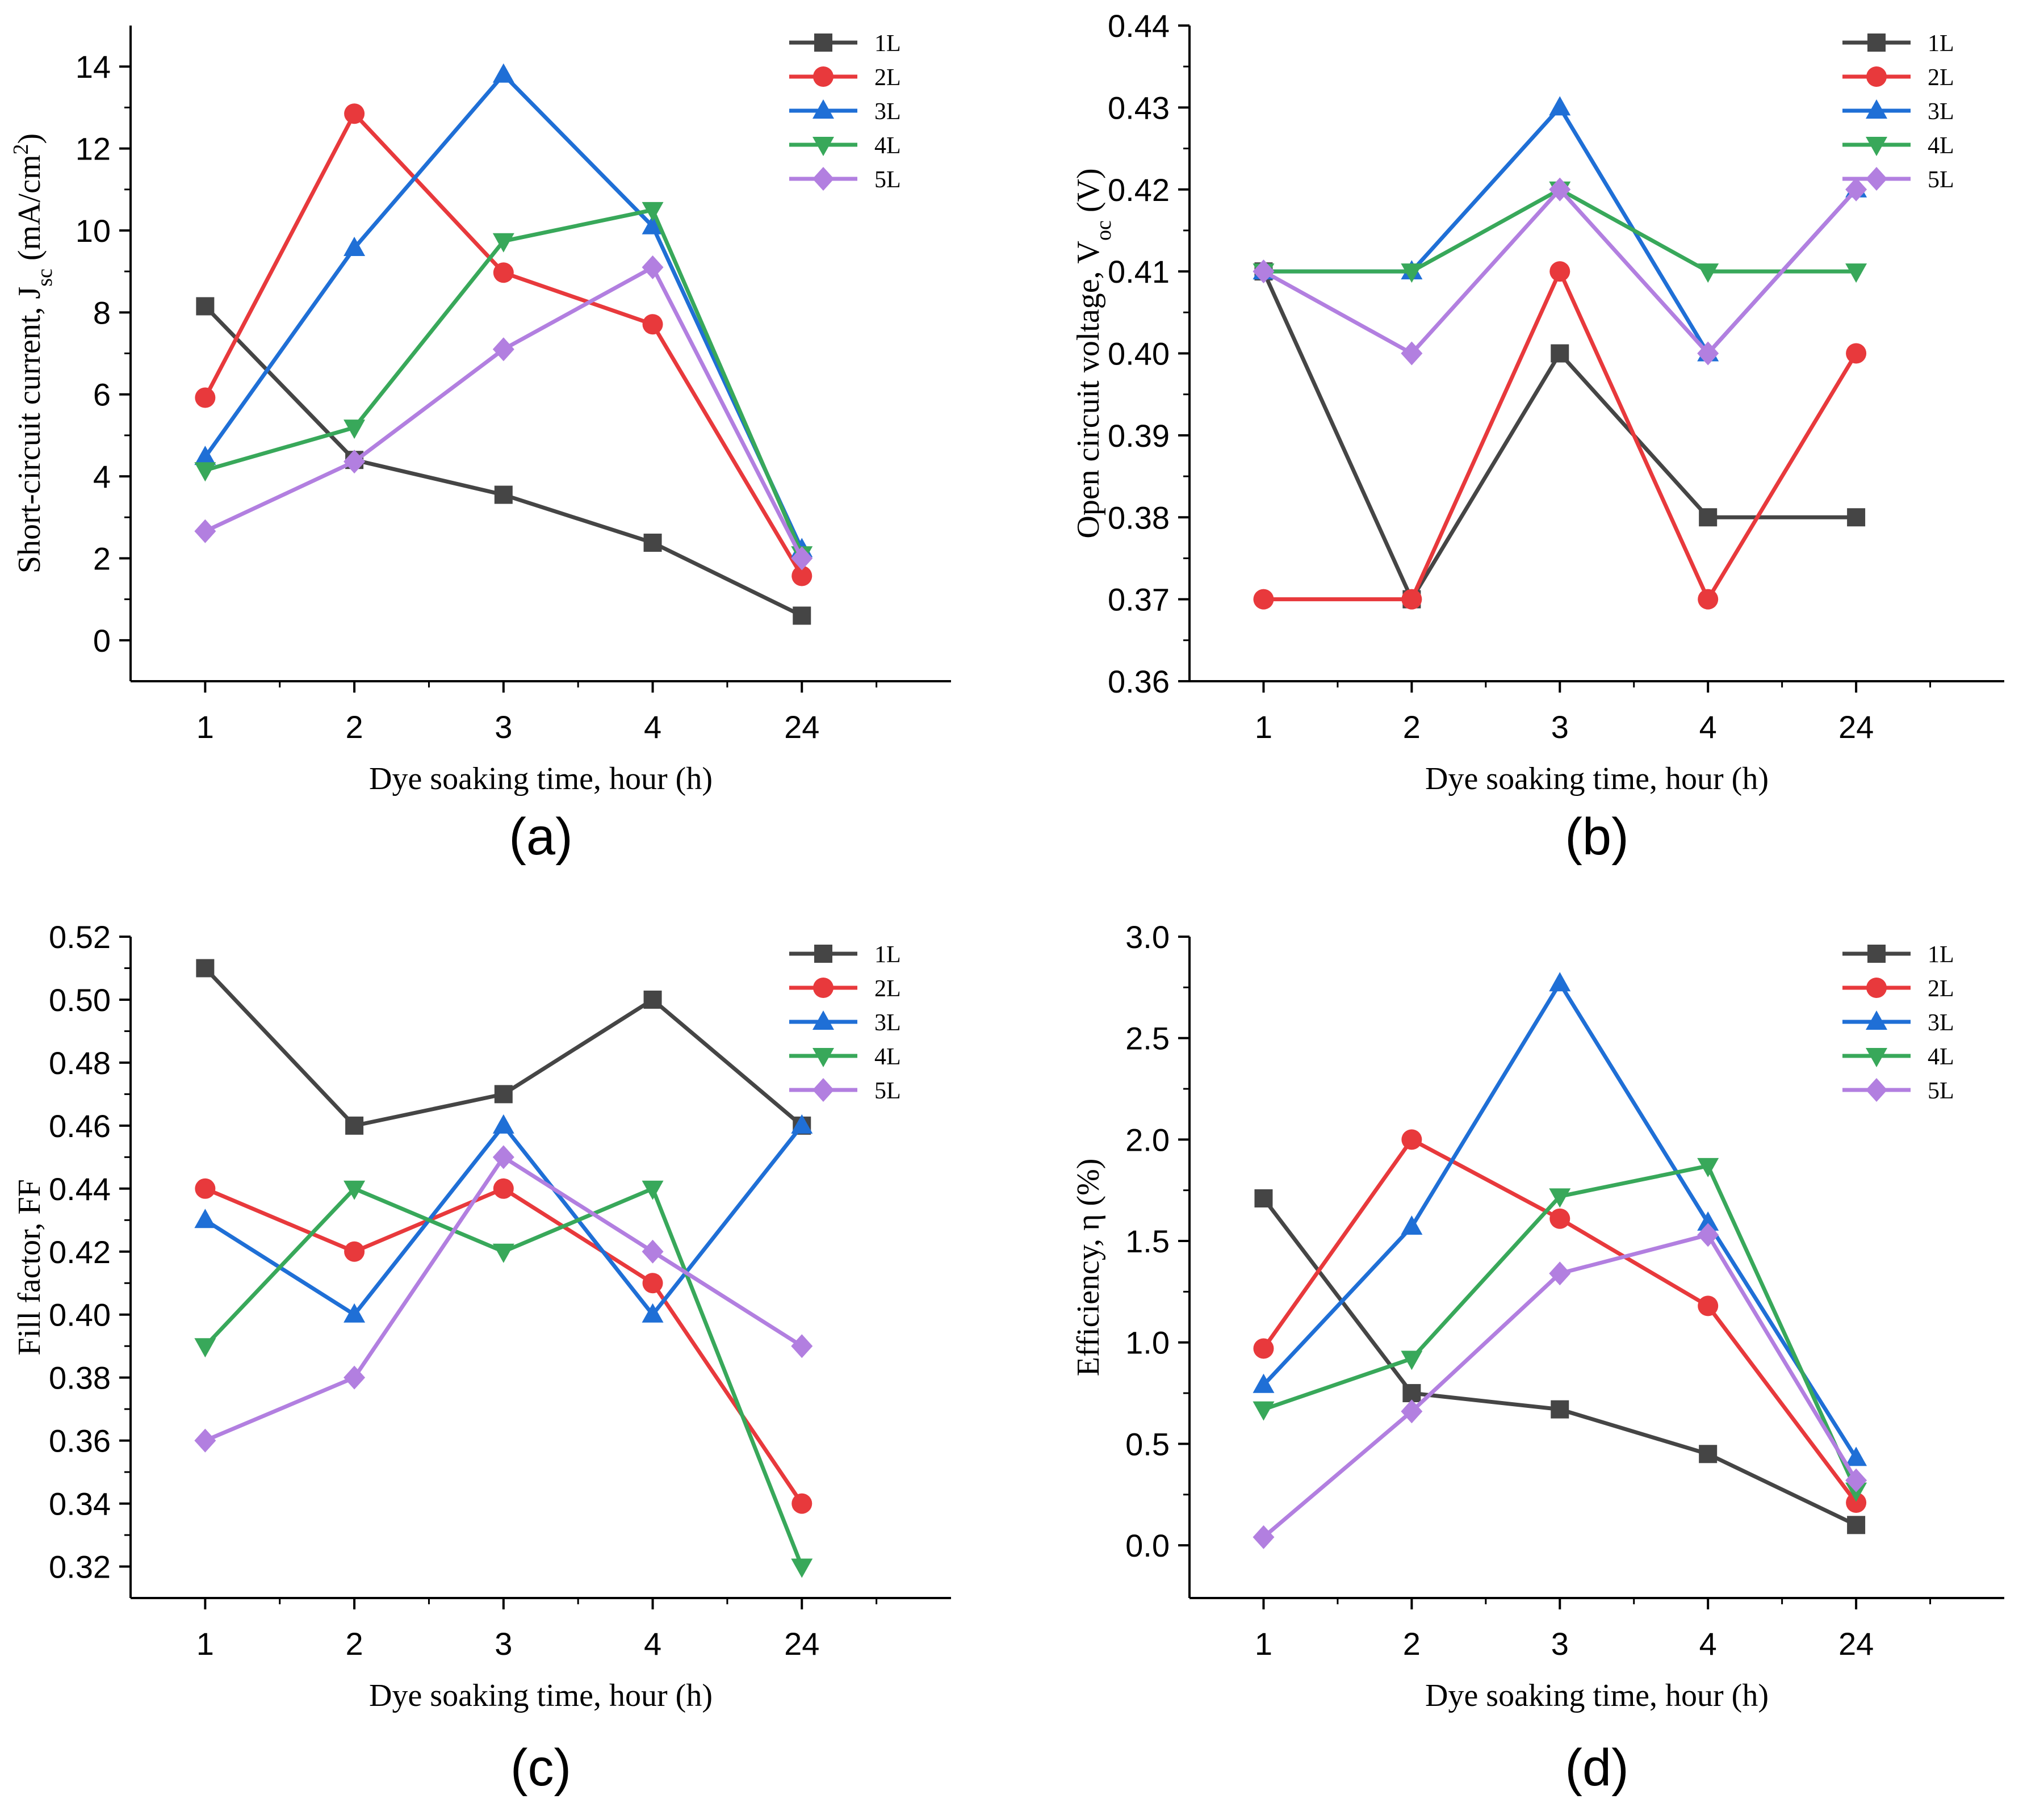  Describe the element at coordinates (80, 1315) in the screenshot. I see `y-tick-label: 0.40` at that location.